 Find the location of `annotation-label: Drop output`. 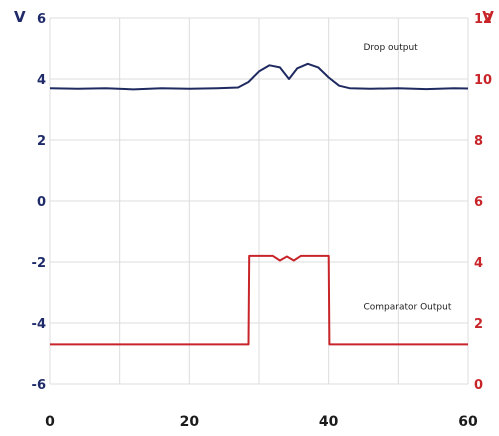

annotation-label: Drop output is located at coordinates (391, 48).